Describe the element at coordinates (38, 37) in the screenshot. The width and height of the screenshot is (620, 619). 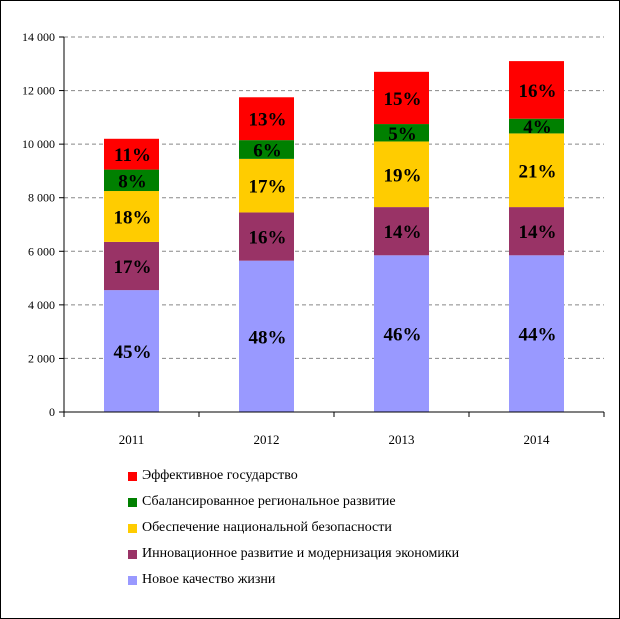
I see `y-tick-label: 14 000` at that location.